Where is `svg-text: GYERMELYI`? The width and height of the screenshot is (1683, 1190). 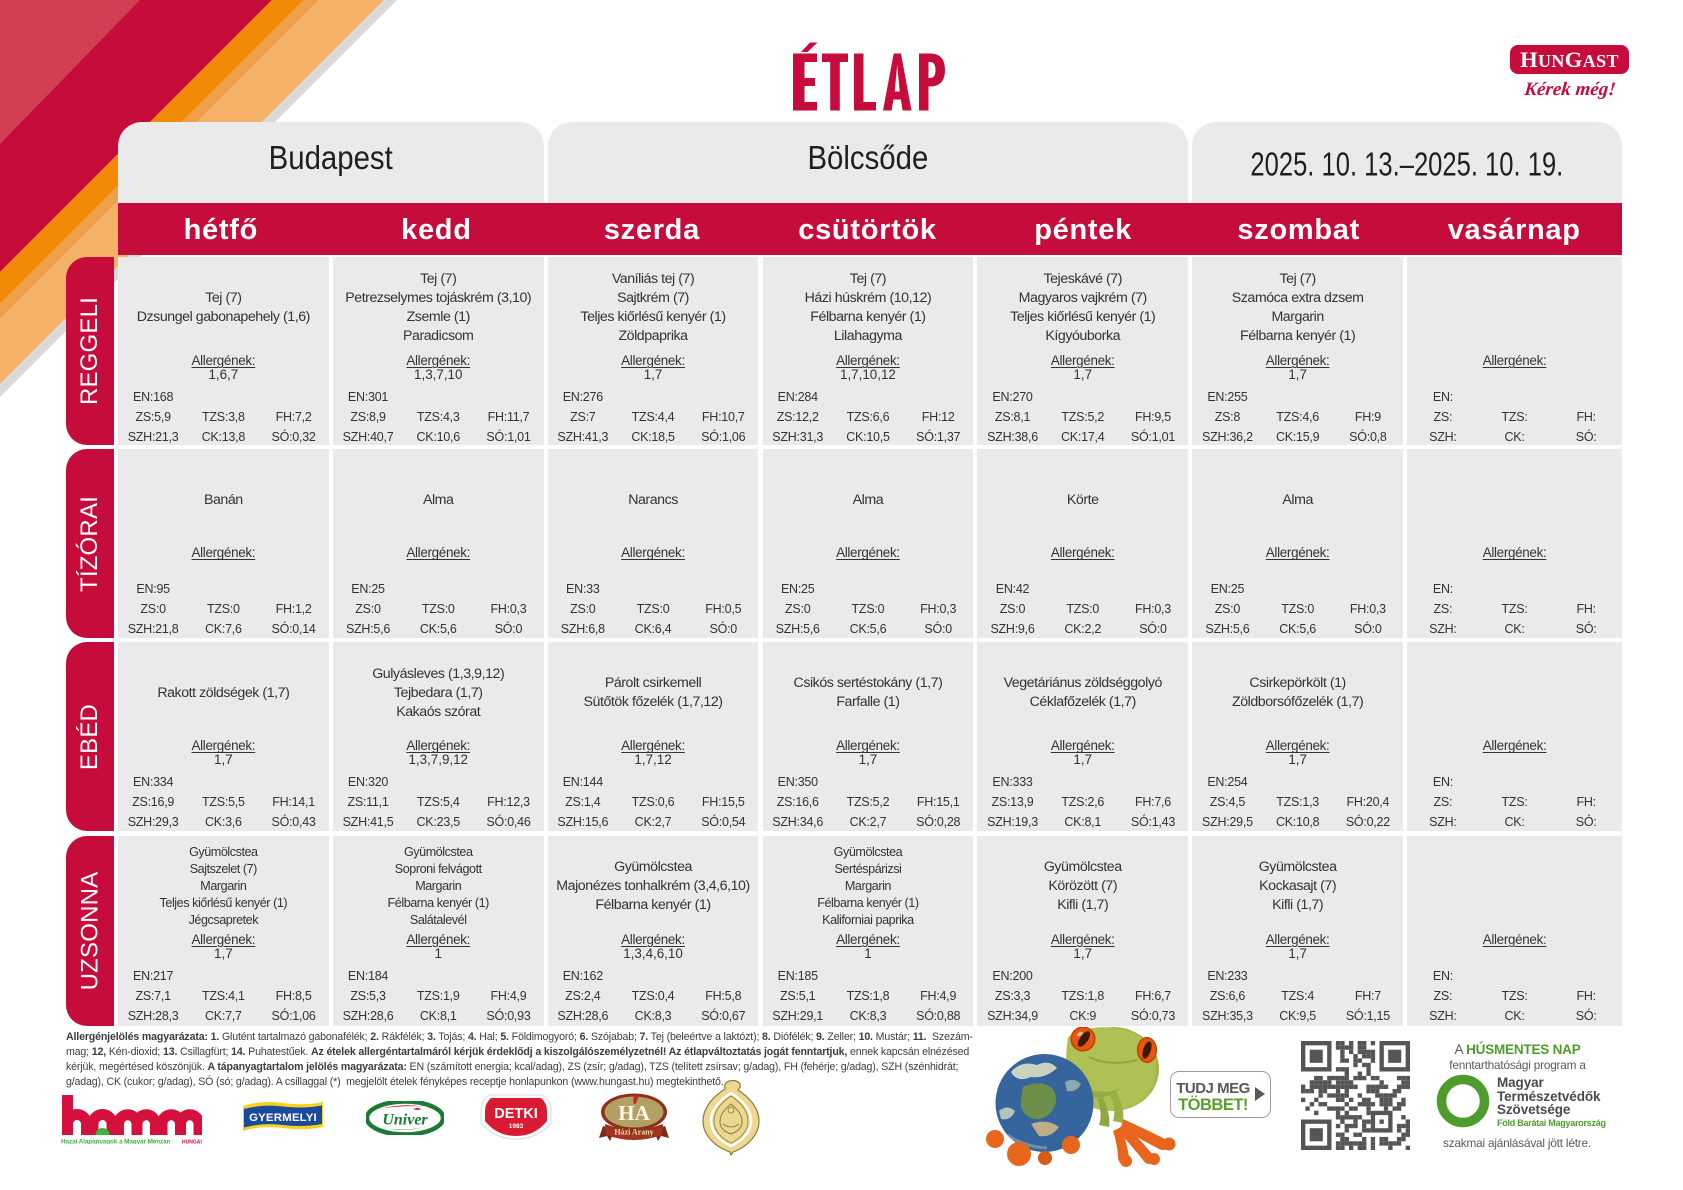 svg-text: GYERMELYI is located at coordinates (283, 1118).